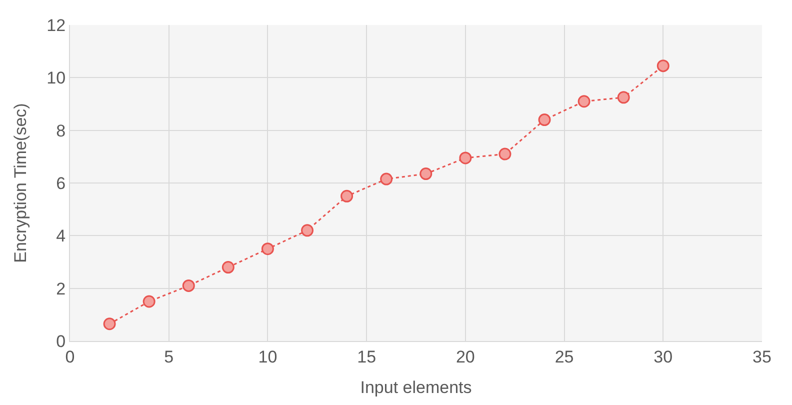 The width and height of the screenshot is (792, 405). Describe the element at coordinates (61, 183) in the screenshot. I see `y-tick-label: 6` at that location.